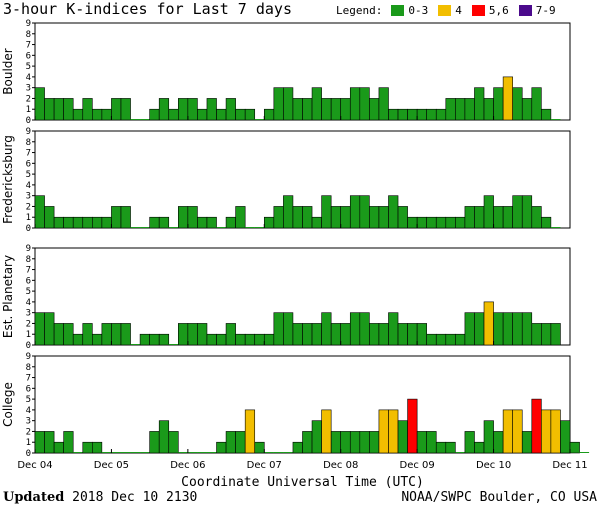  What do you see at coordinates (302, 482) in the screenshot?
I see `x-axis-label: Coordinate Universal Time (UTC)` at bounding box center [302, 482].